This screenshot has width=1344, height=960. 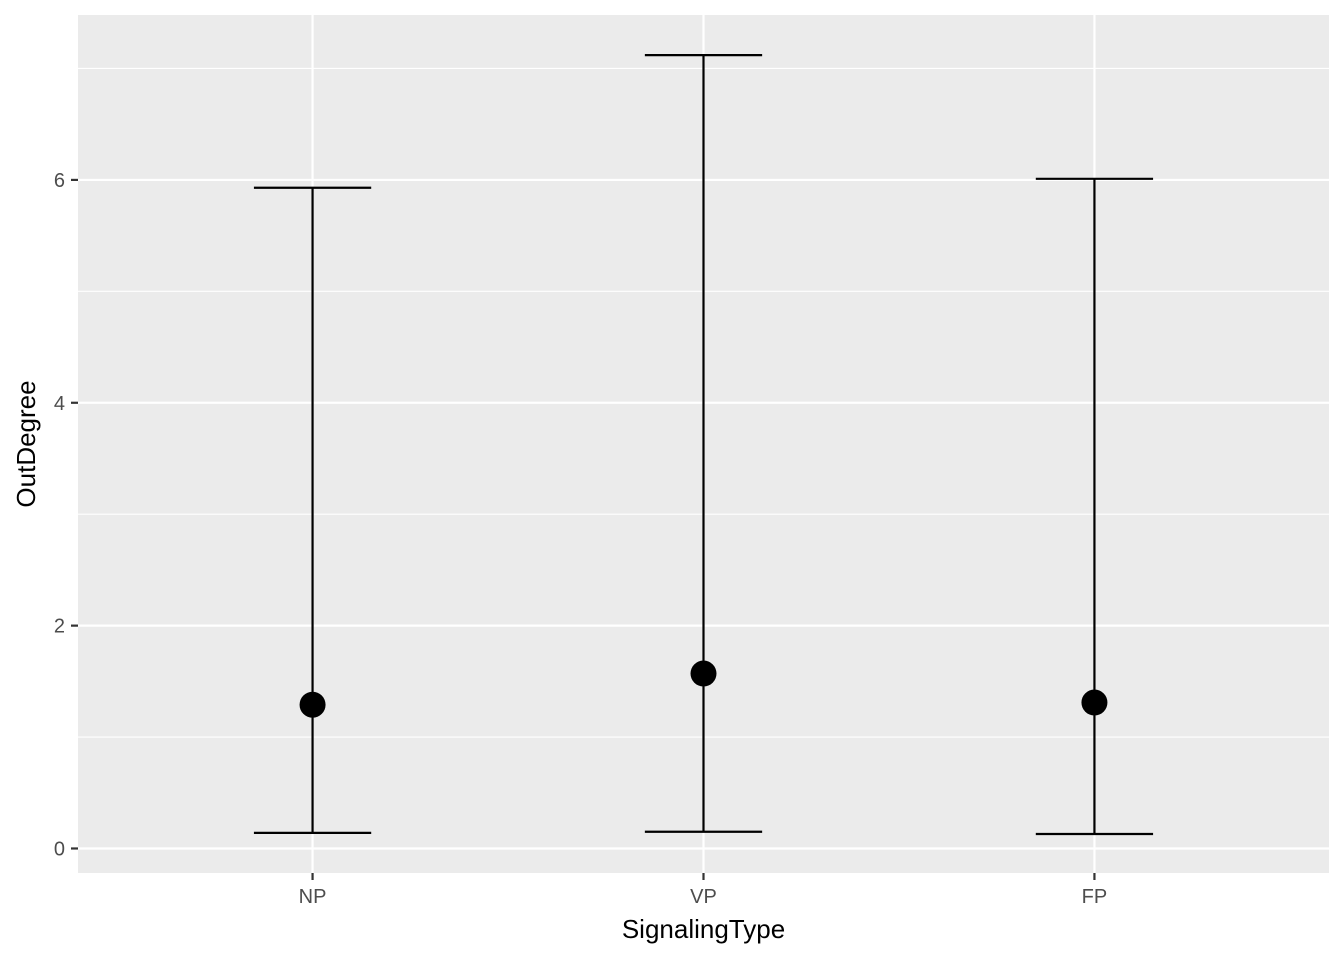 I want to click on y-tick-label: 4, so click(x=59, y=404).